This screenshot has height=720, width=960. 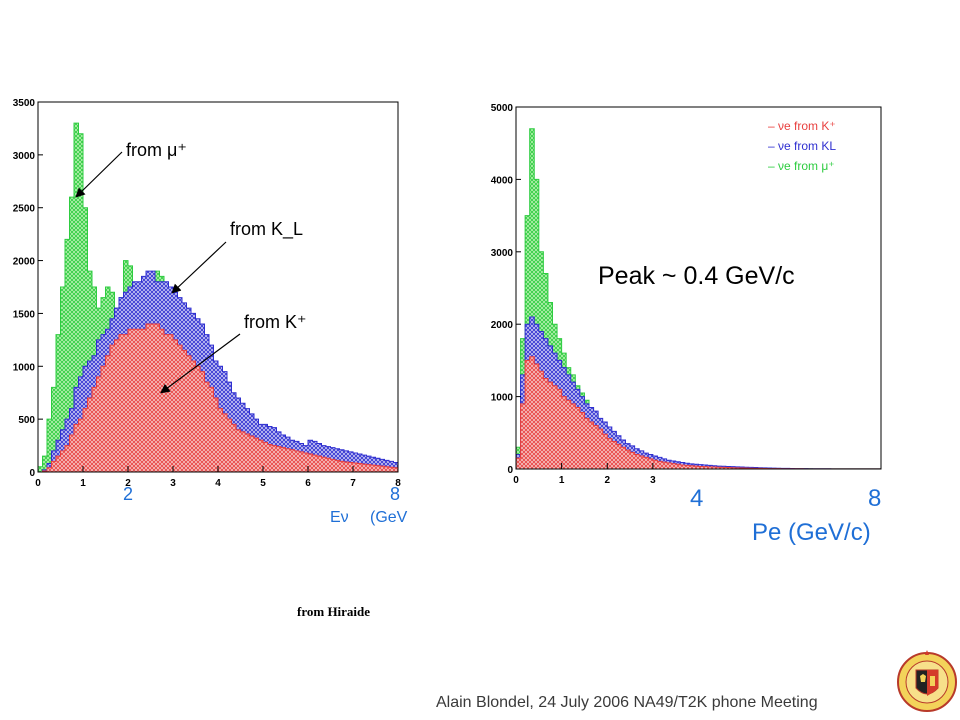 What do you see at coordinates (24, 314) in the screenshot?
I see `left-ytick-label: 1500` at bounding box center [24, 314].